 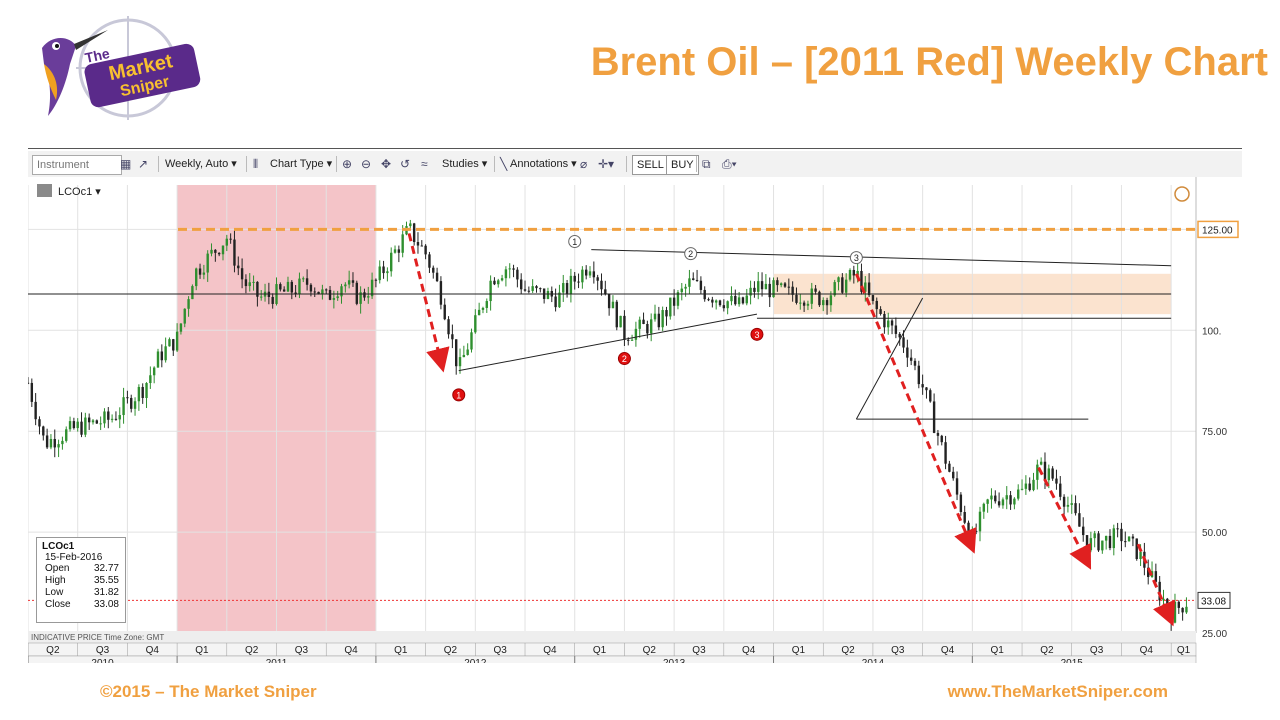 What do you see at coordinates (606, 164) in the screenshot?
I see `crosshair-icon: ✛▾` at bounding box center [606, 164].